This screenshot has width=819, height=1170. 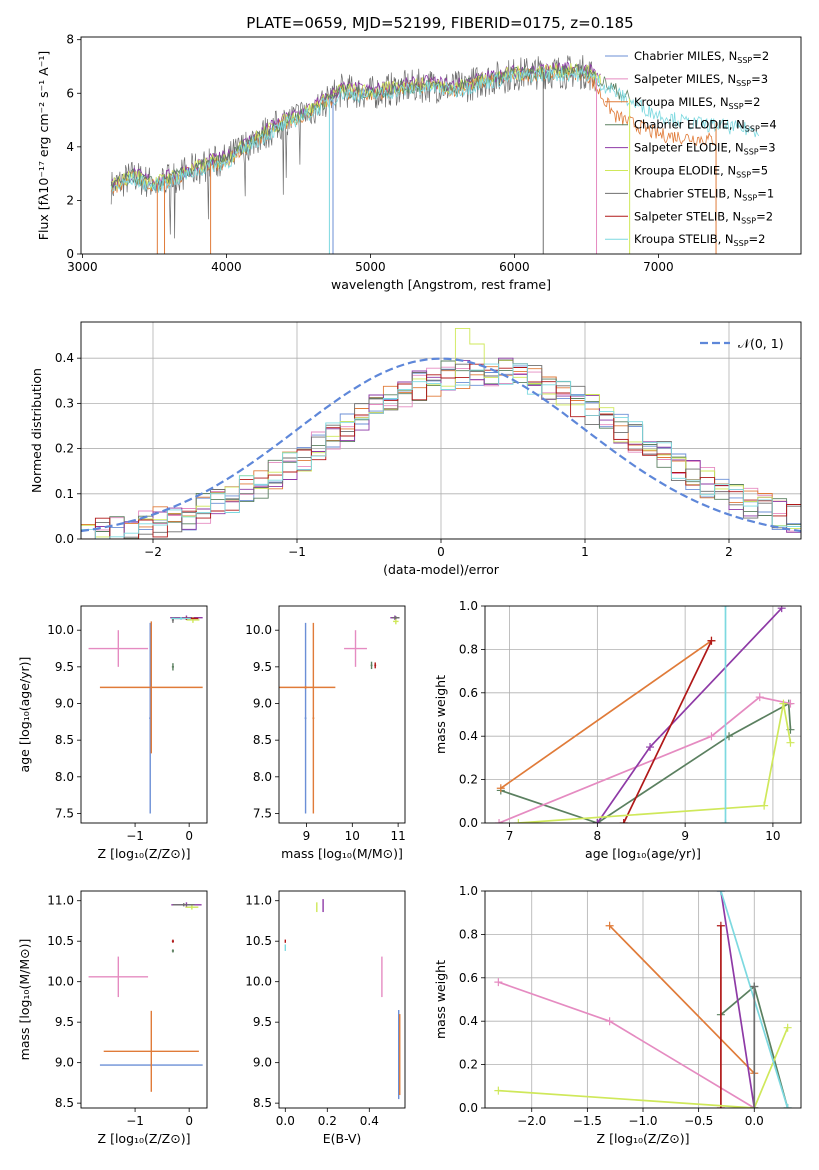 What do you see at coordinates (441, 569) in the screenshot?
I see `x-axis-label: (data-model)/error` at bounding box center [441, 569].